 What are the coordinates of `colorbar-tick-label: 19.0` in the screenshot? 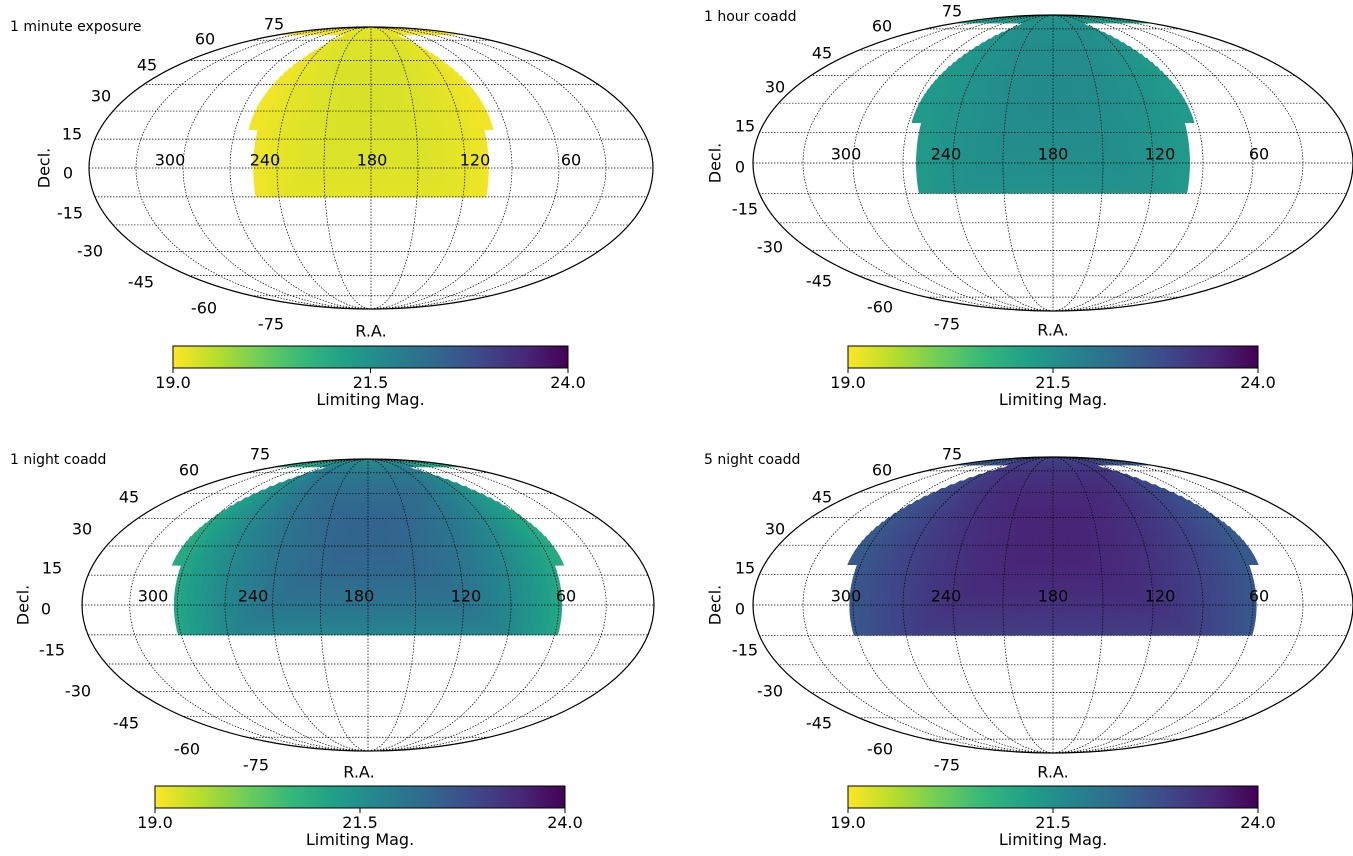 It's located at (173, 382).